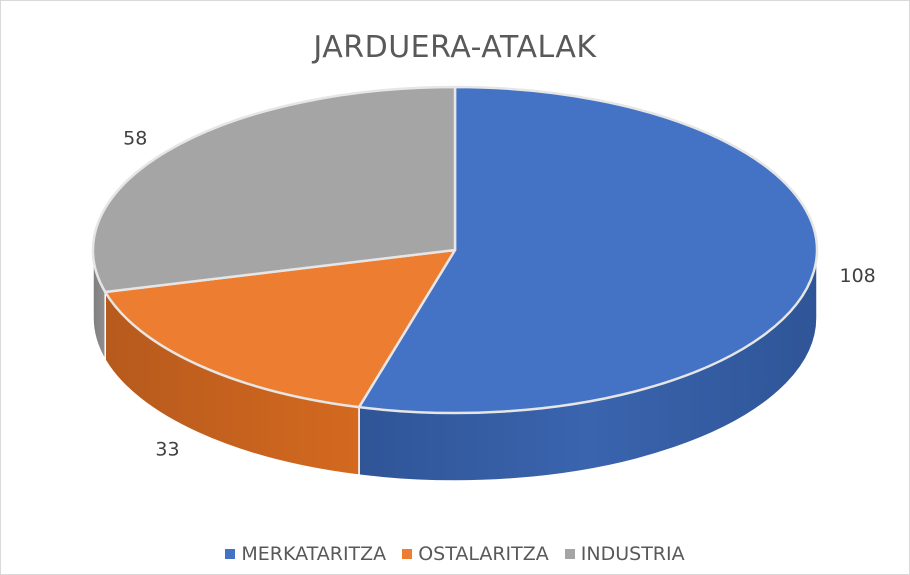 This screenshot has width=910, height=575. I want to click on legend: MERKATARITZA OSTALARITZA INDUSTRIA, so click(455, 554).